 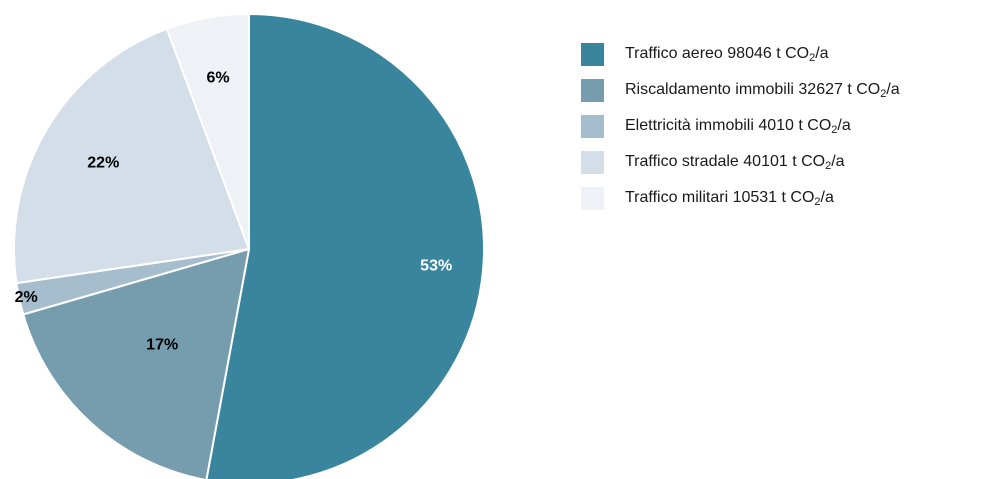 I want to click on slice-percent-label-2: 17%, so click(x=162, y=344).